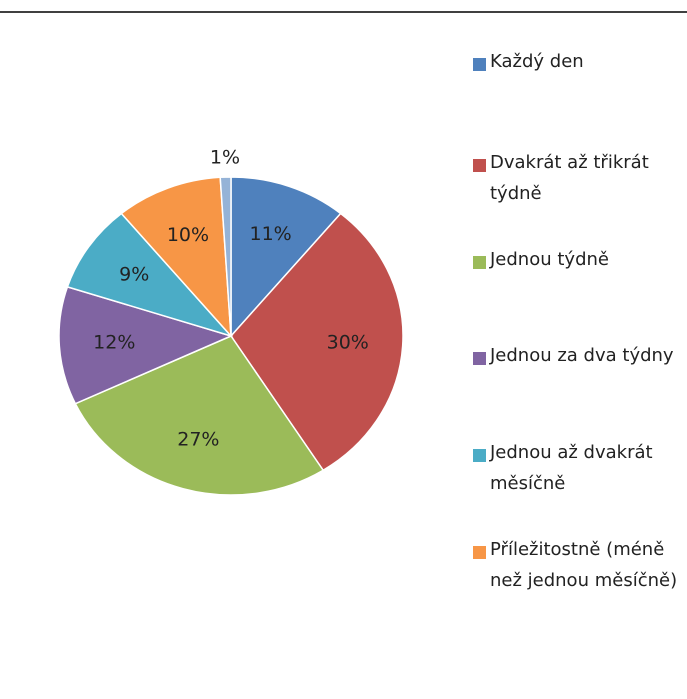  I want to click on data-label: 1%, so click(225, 158).